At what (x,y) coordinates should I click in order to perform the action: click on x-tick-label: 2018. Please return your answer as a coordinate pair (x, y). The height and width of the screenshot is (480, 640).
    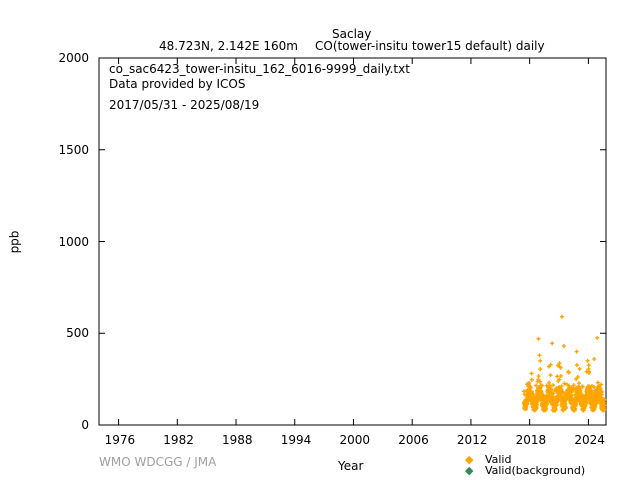
    Looking at the image, I should click on (531, 440).